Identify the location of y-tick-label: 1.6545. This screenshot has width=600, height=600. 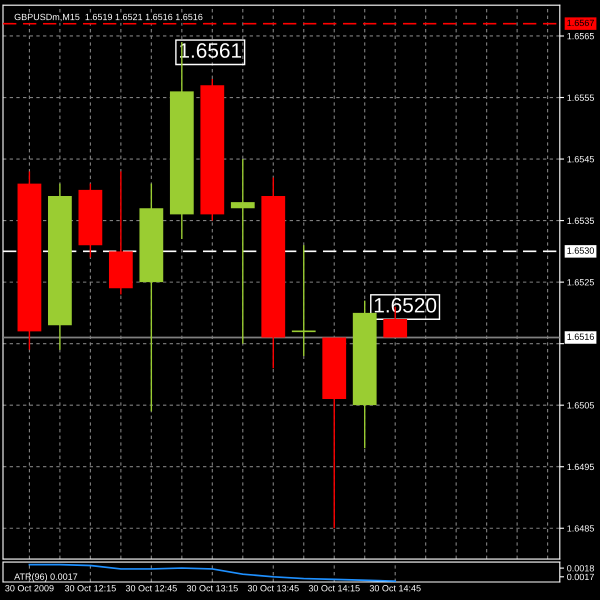
(580, 159).